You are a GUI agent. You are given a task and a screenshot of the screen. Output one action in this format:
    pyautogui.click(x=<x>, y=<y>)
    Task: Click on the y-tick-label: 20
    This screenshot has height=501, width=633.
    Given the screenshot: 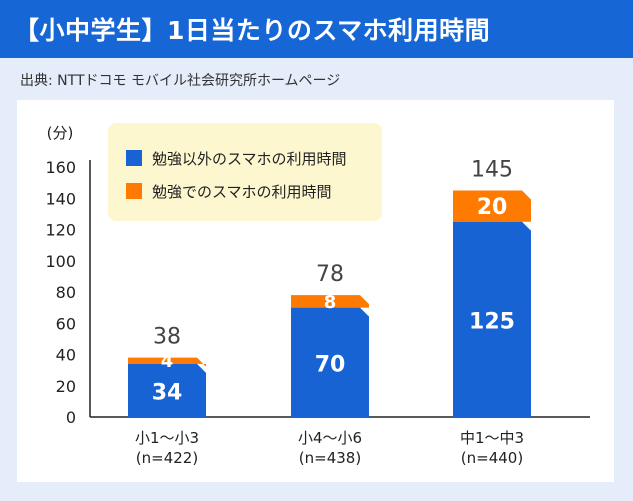 What is the action you would take?
    pyautogui.click(x=66, y=386)
    